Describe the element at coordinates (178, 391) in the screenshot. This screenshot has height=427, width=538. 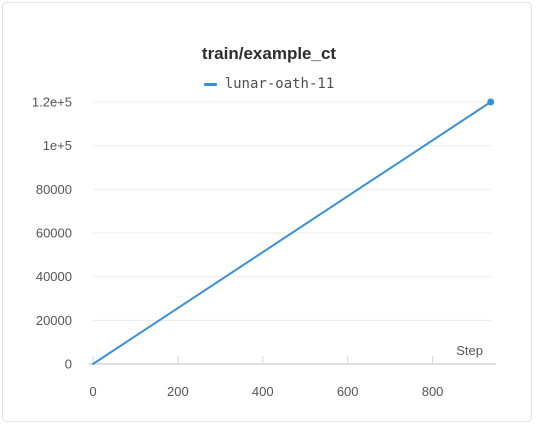
I see `x-tick-label: 200` at that location.